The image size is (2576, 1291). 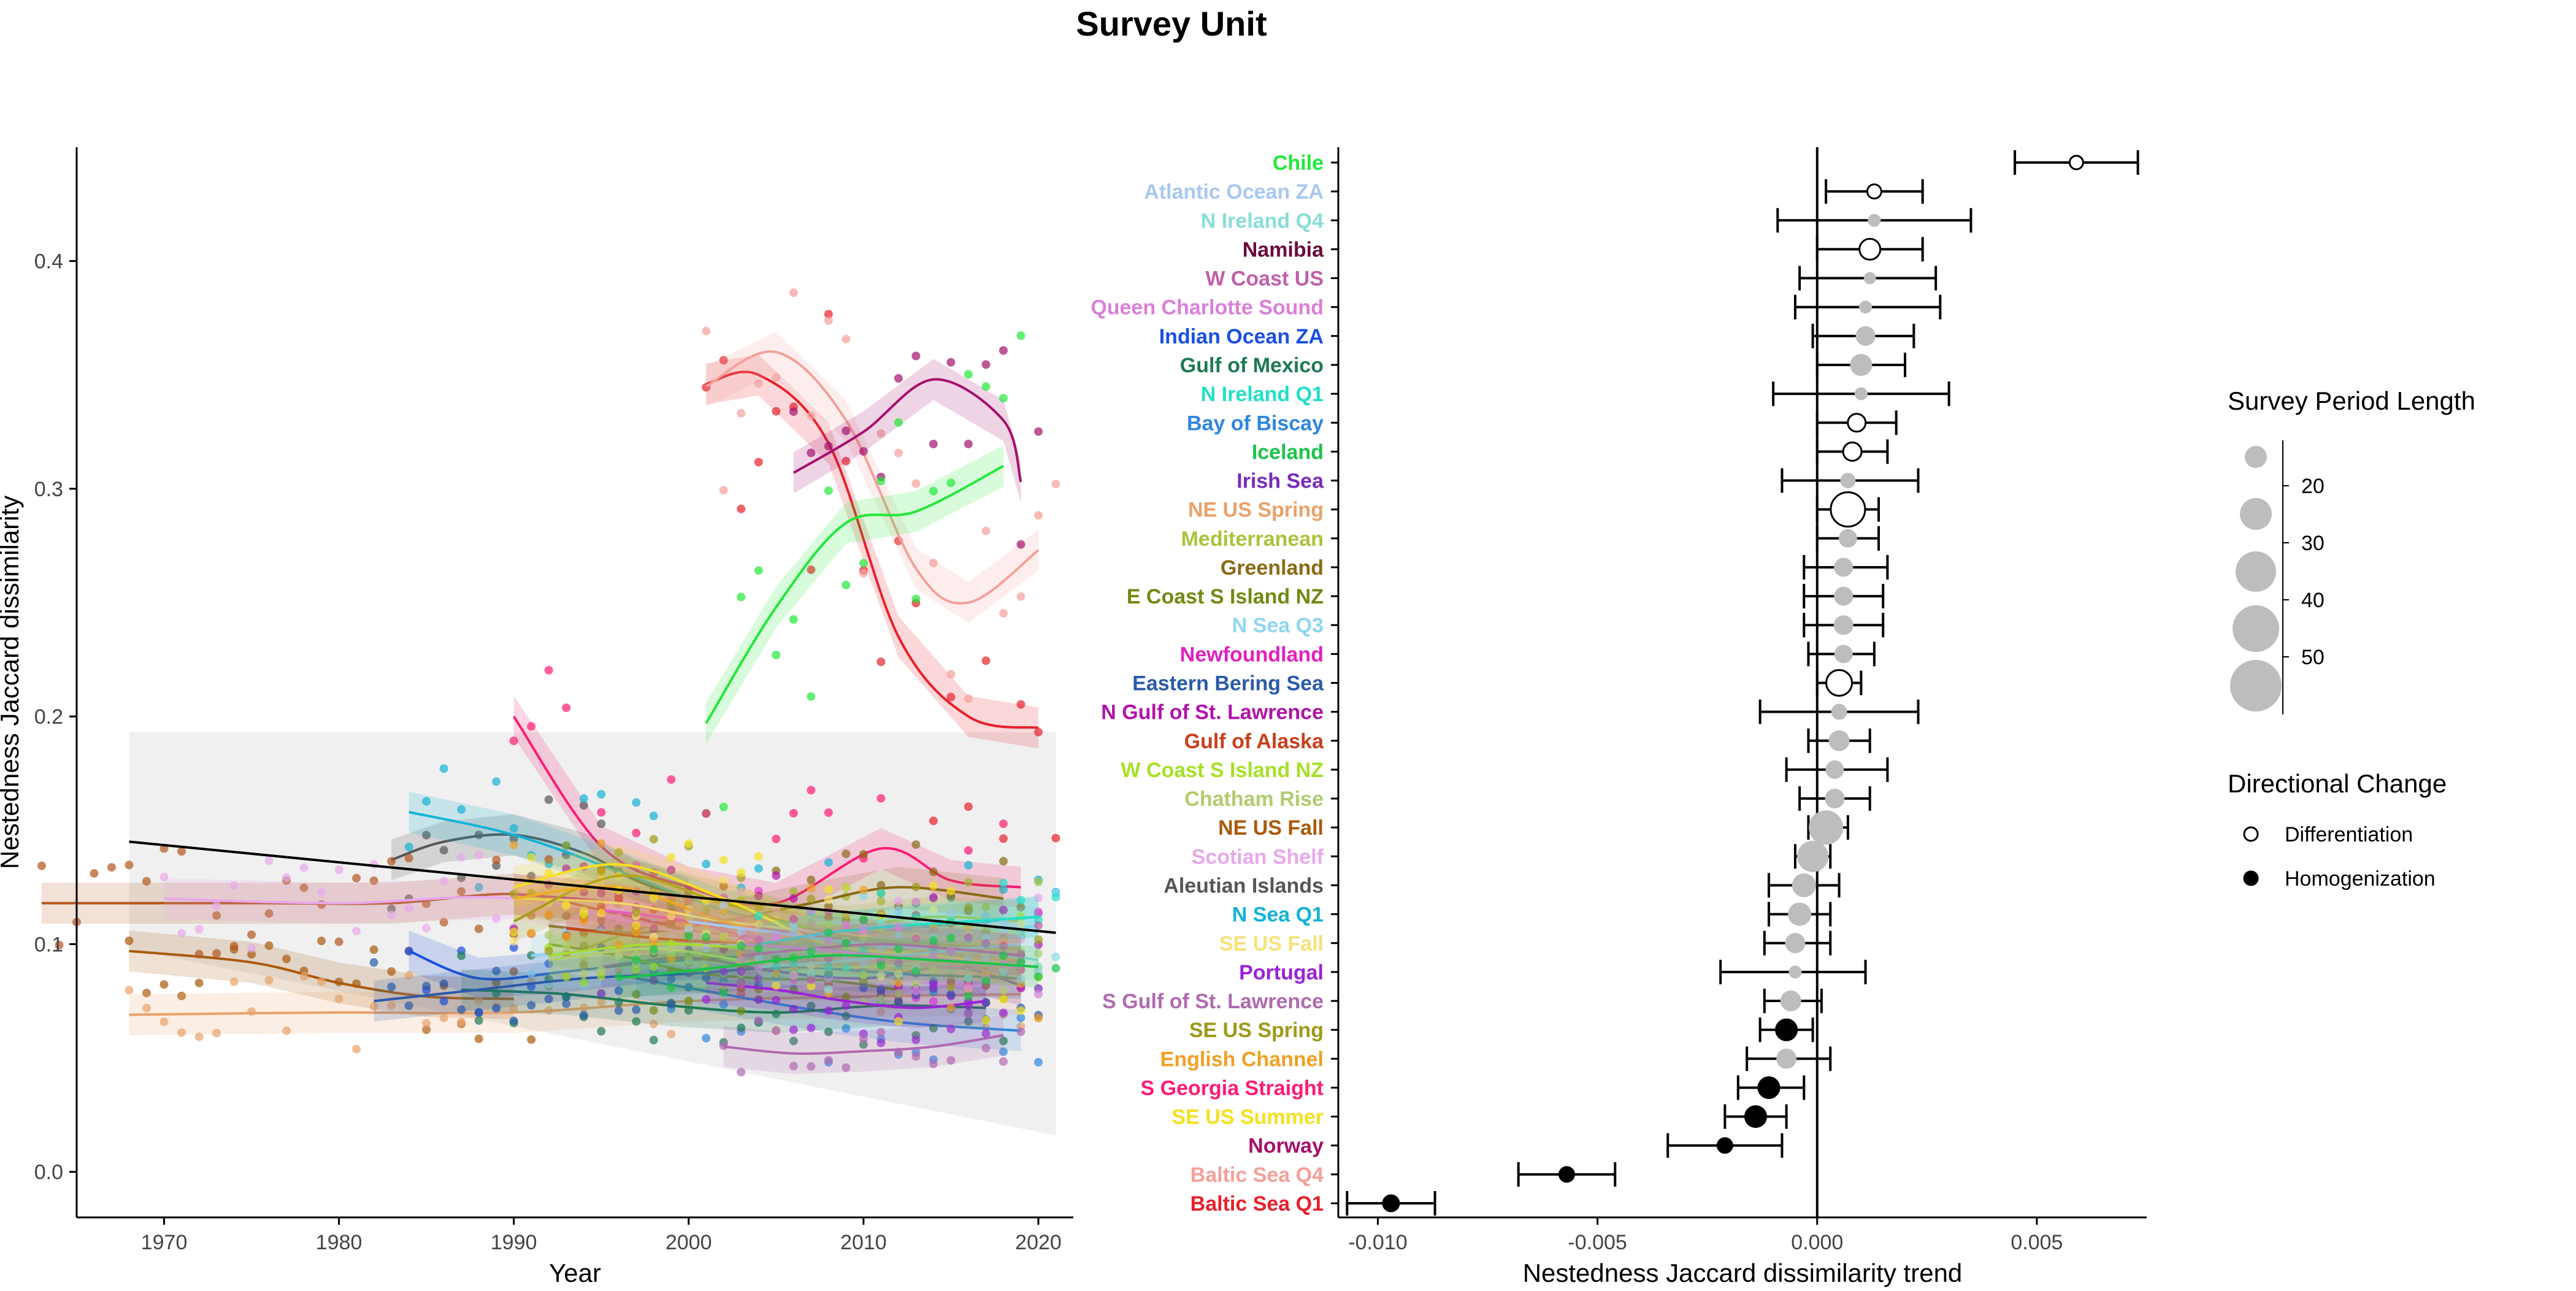 What do you see at coordinates (1271, 828) in the screenshot?
I see `row-label: NE US Fall` at bounding box center [1271, 828].